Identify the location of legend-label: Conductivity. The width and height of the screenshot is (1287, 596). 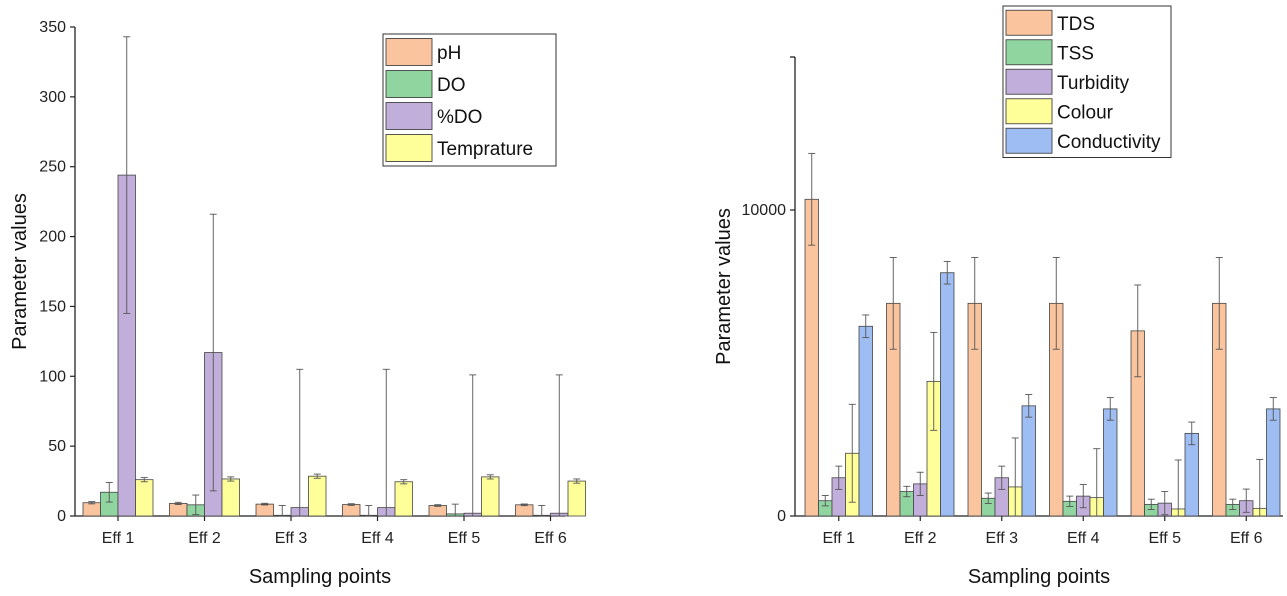
(1109, 142).